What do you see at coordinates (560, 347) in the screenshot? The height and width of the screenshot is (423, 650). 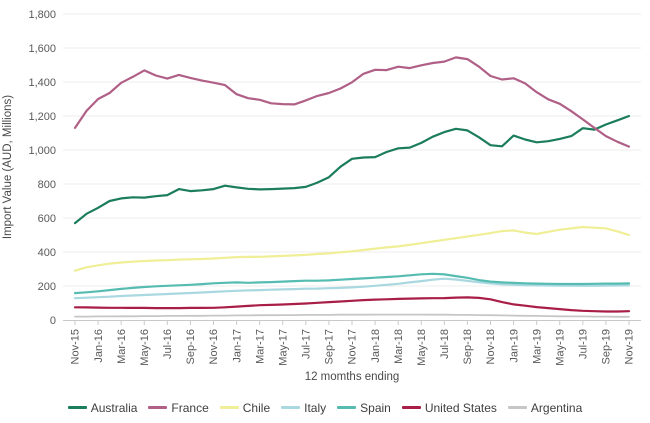 I see `x-tick-label: May-19` at bounding box center [560, 347].